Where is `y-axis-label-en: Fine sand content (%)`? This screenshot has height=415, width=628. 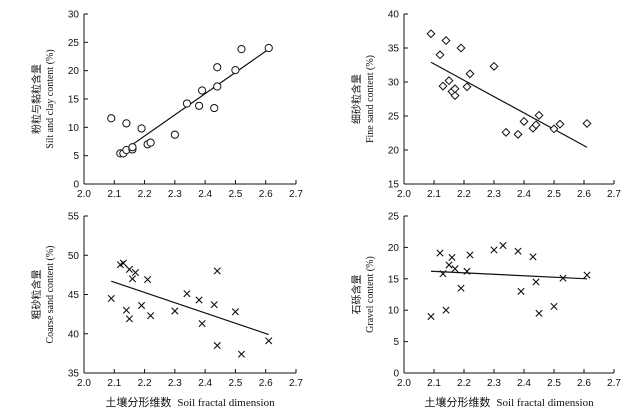 y-axis-label-en: Fine sand content (%) is located at coordinates (370, 99).